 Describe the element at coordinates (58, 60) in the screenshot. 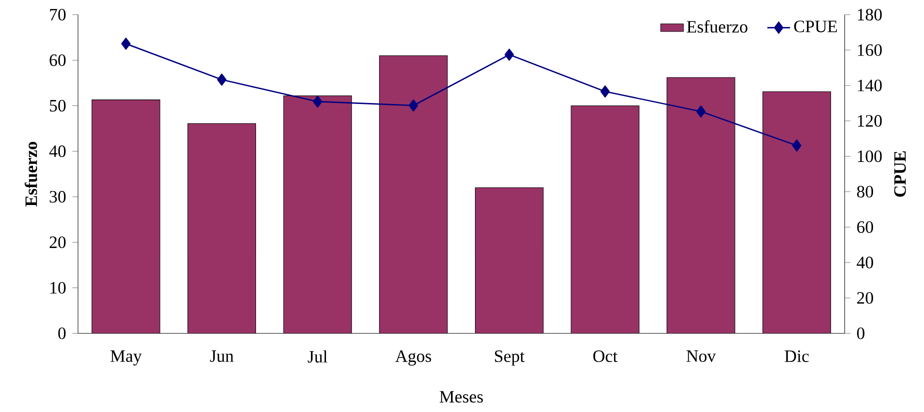

I see `y-tick-label: 60` at that location.